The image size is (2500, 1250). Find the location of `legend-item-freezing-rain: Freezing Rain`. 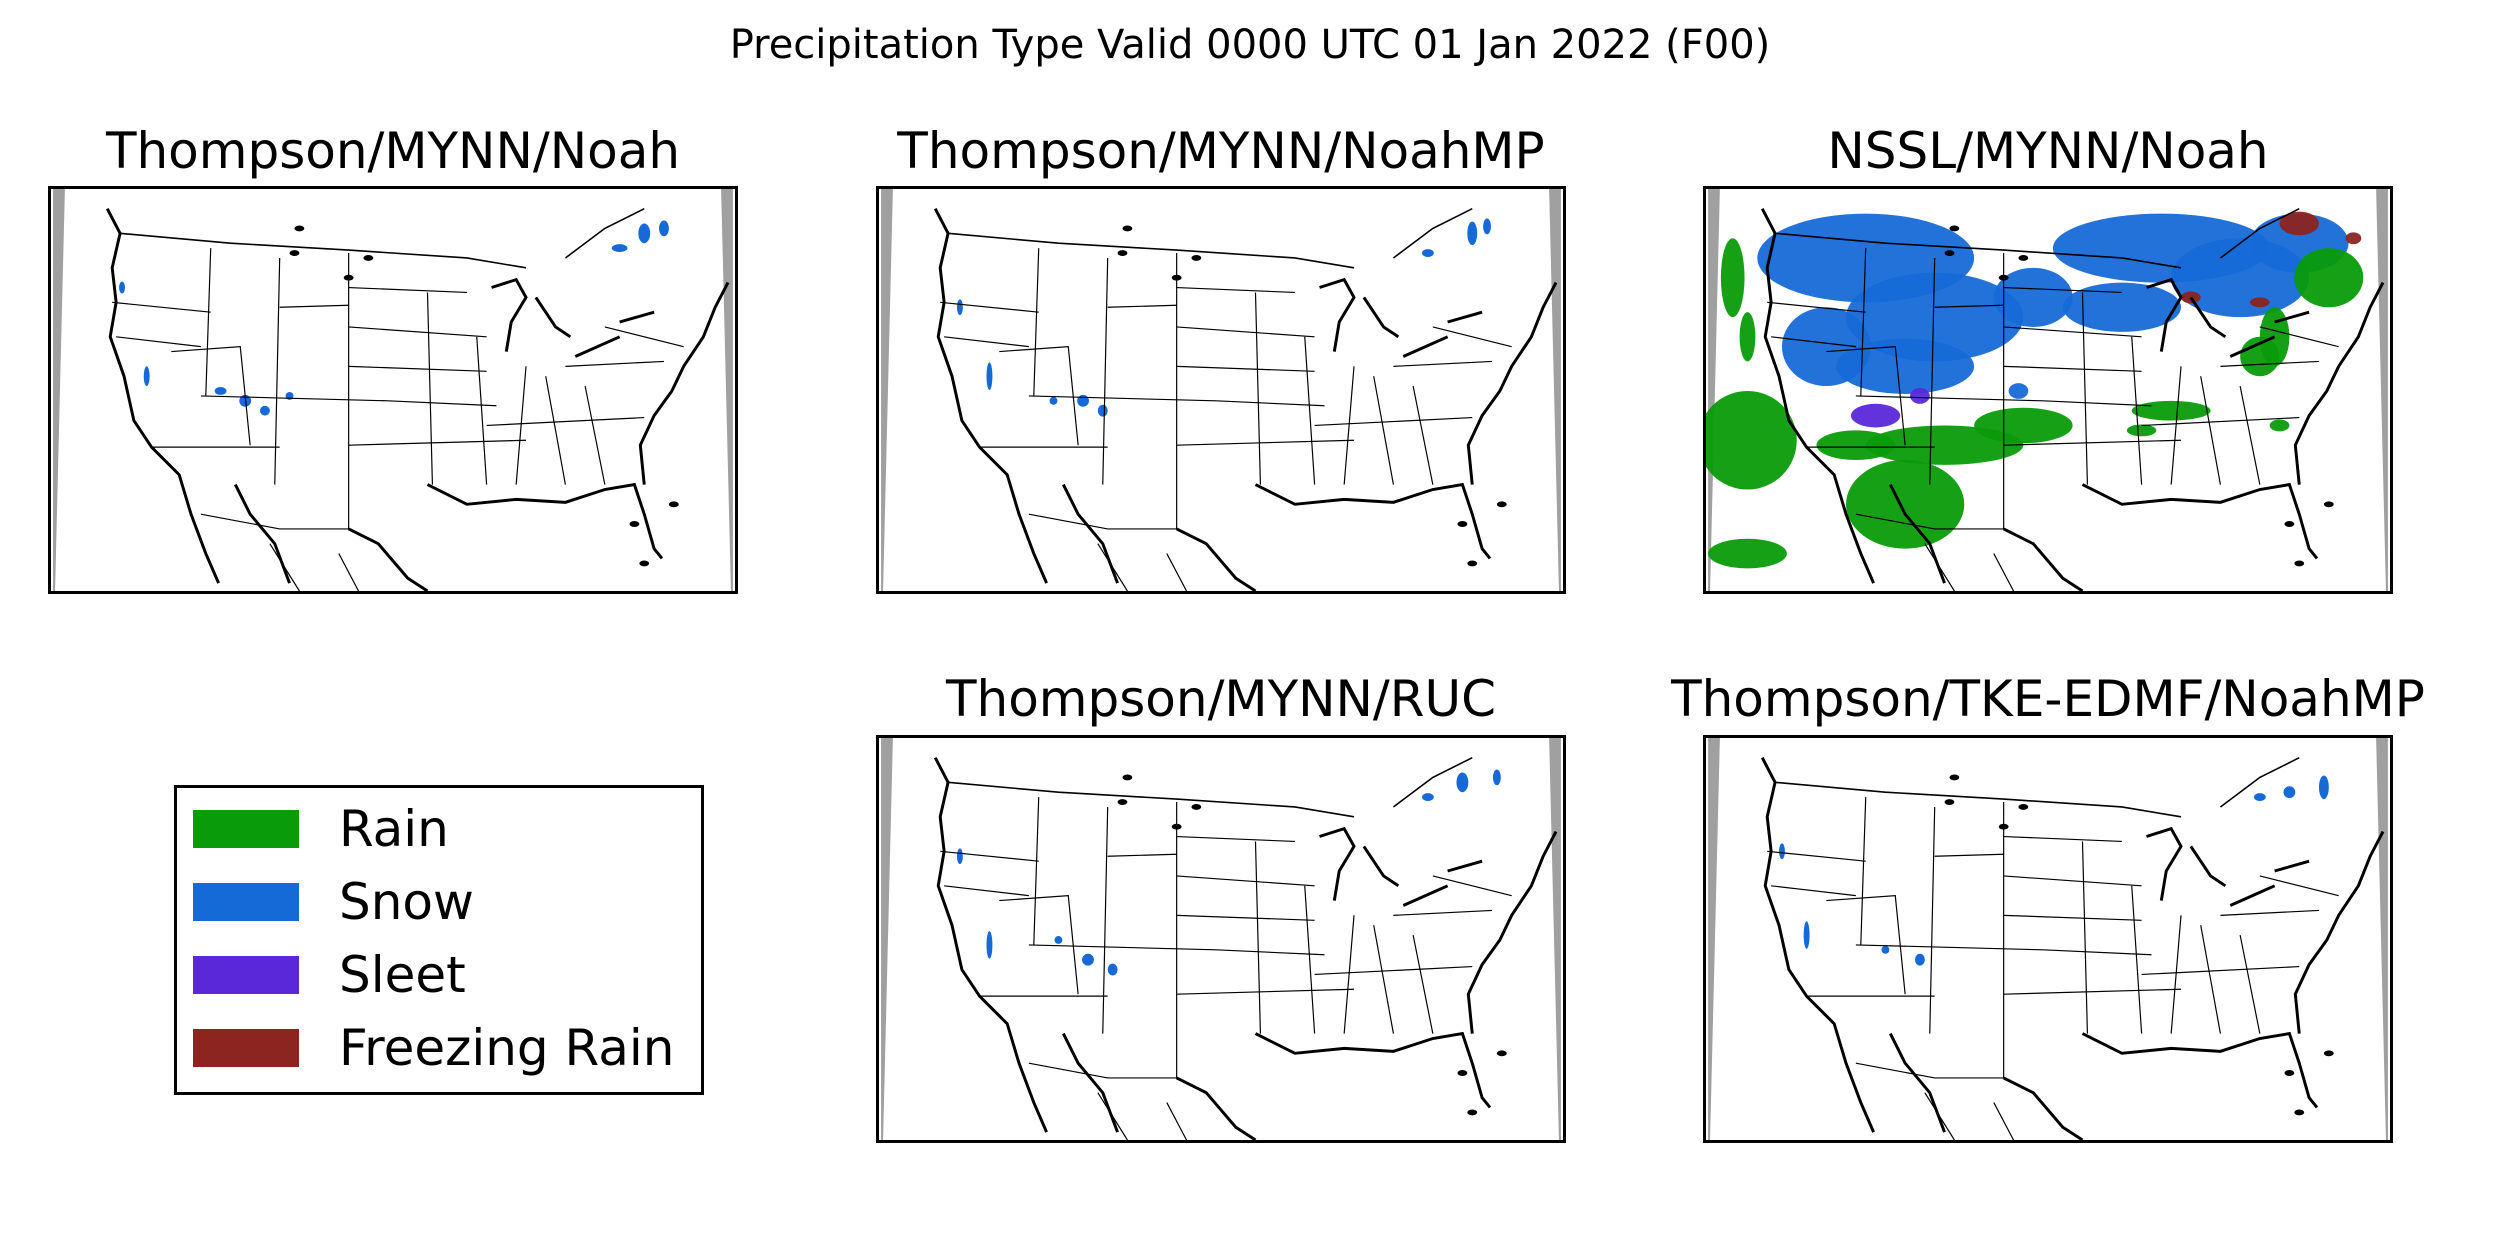

legend-item-freezing-rain: Freezing Rain is located at coordinates (433, 1048).